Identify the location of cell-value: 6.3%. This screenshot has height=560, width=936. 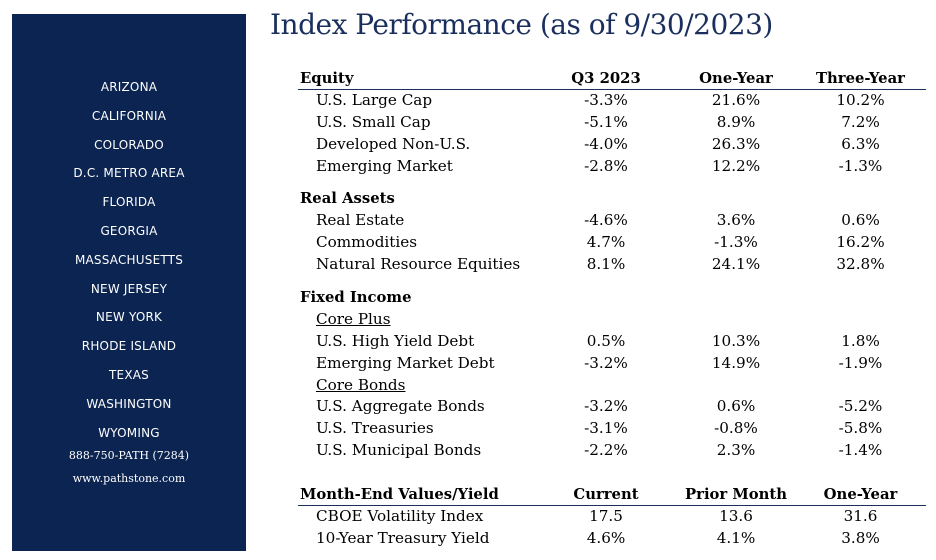
(860, 143).